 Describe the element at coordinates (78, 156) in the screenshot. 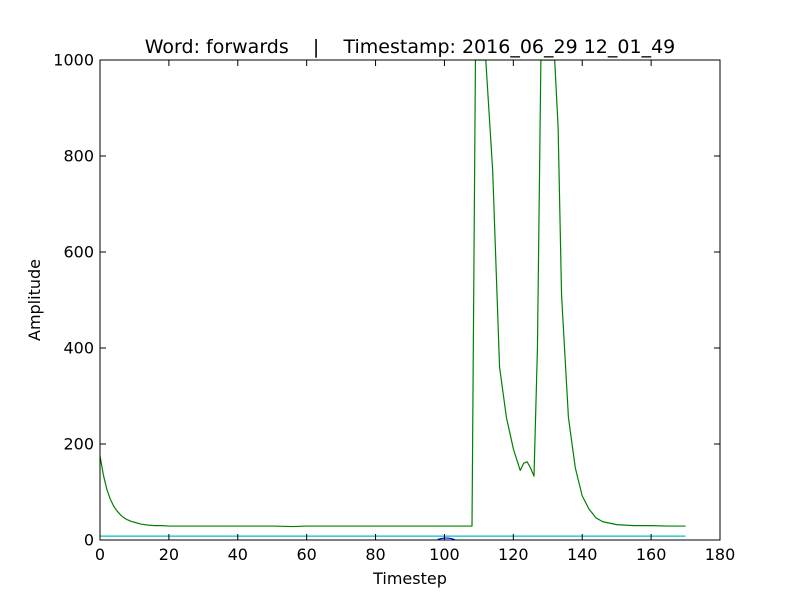

I see `y-tick-label: 800` at that location.